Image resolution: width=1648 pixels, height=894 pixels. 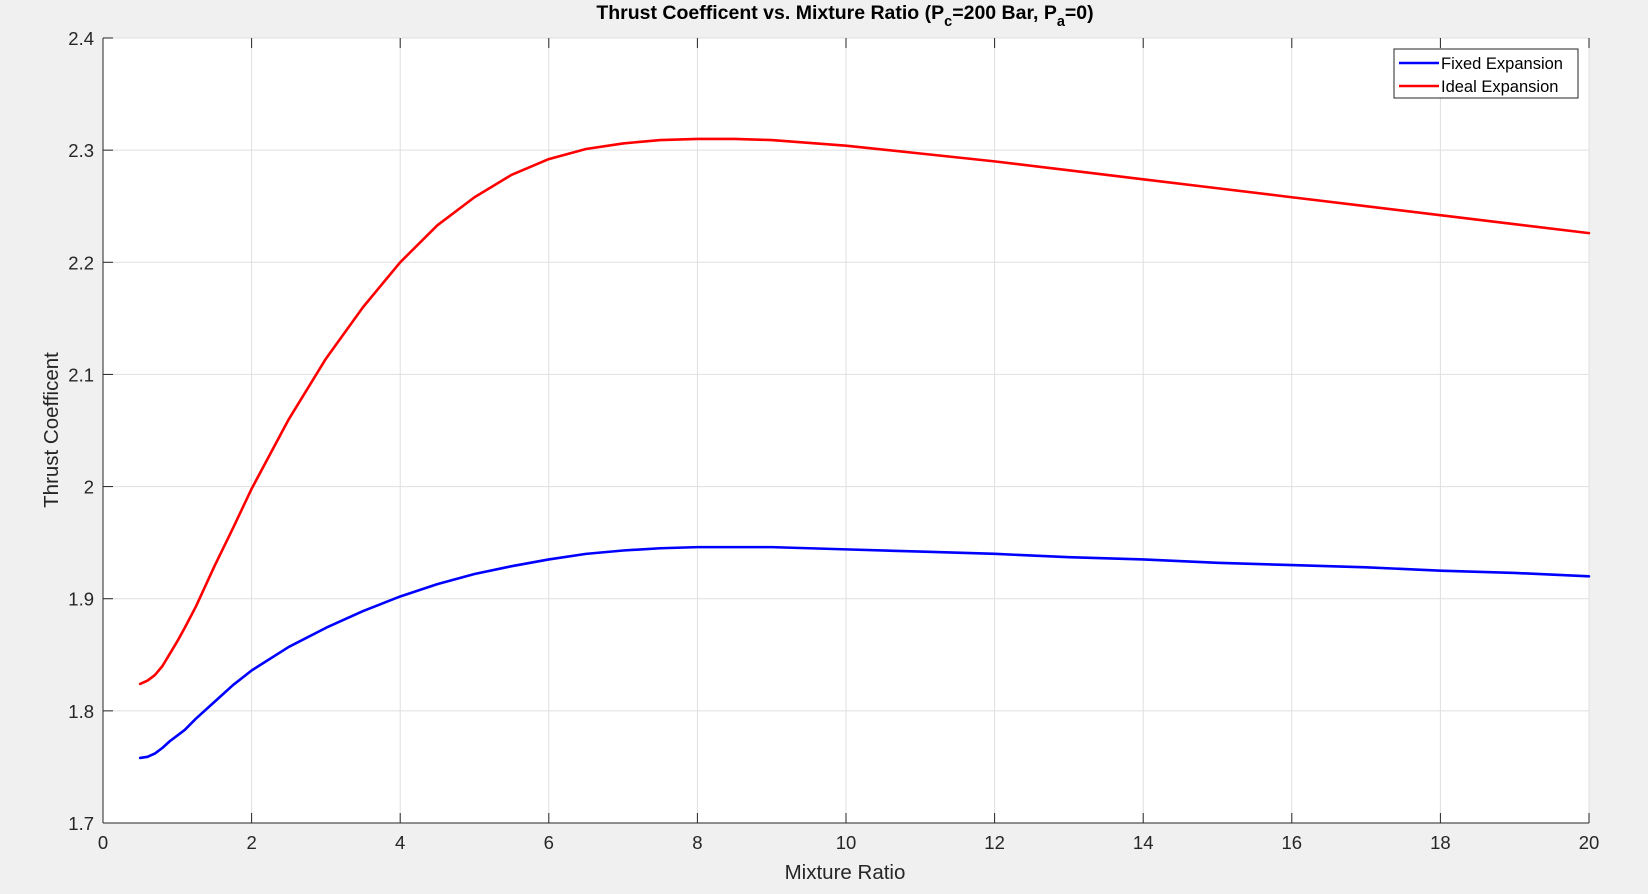 I want to click on x-tick-label: 6, so click(x=549, y=842).